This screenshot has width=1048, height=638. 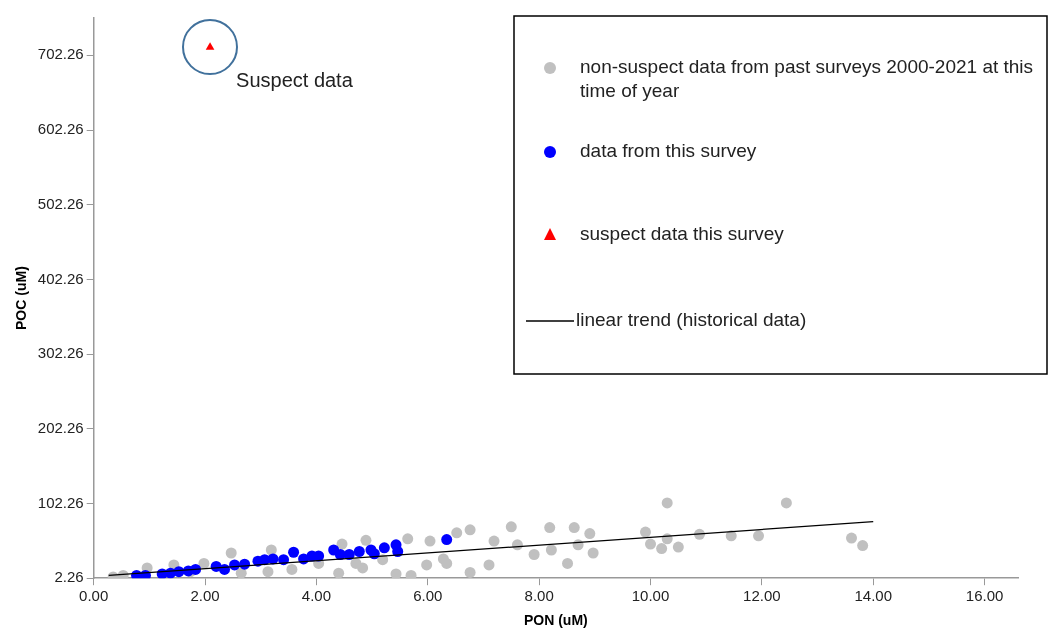 I want to click on x-tick-label: 14.00, so click(x=873, y=596).